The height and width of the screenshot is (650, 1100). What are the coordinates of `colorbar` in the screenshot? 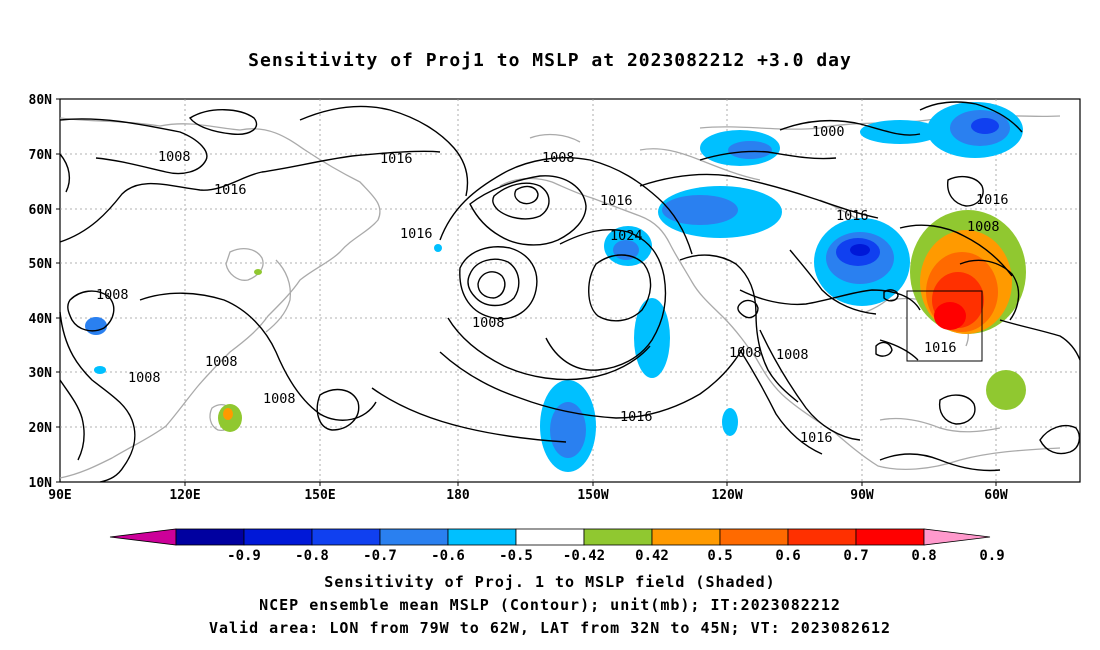 It's located at (550, 537).